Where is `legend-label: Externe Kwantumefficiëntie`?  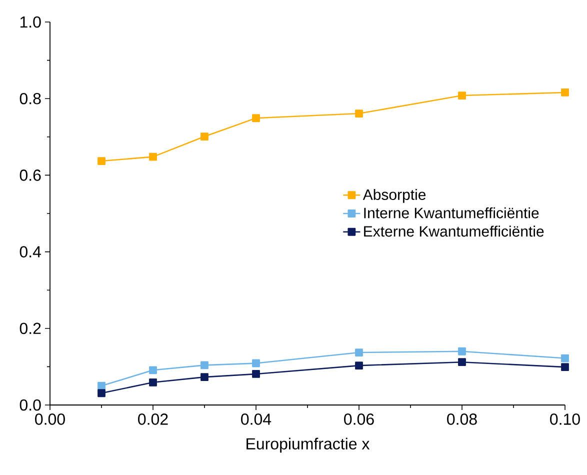
legend-label: Externe Kwantumefficiëntie is located at coordinates (454, 231).